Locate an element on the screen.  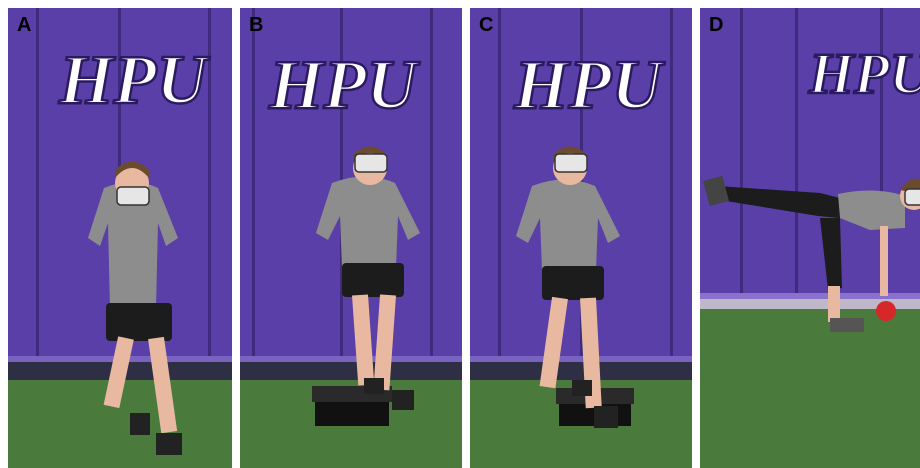
panel-d-label: D is located at coordinates (716, 25).